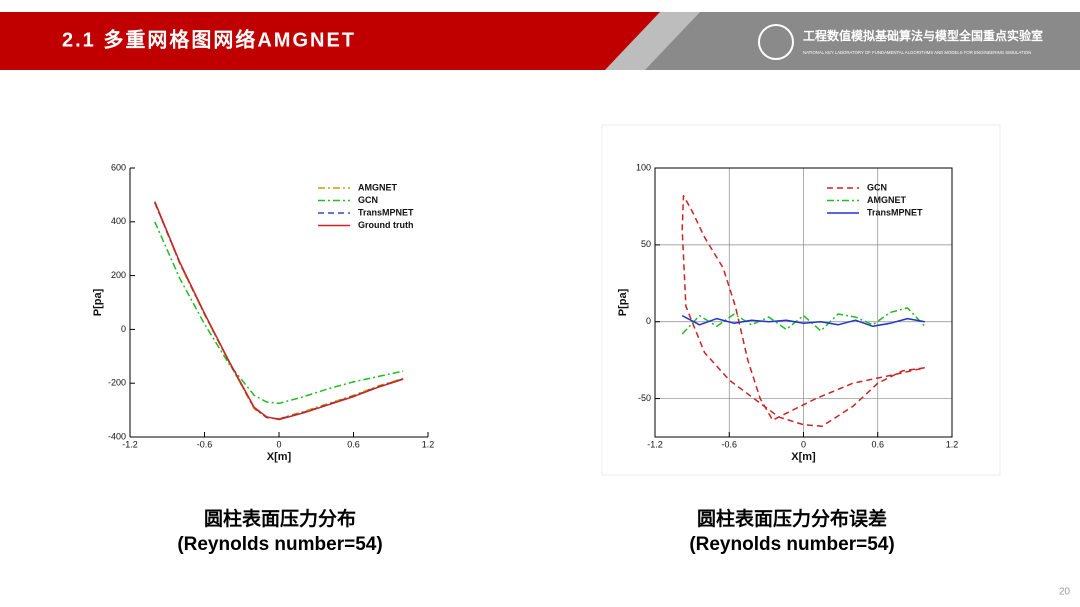 The height and width of the screenshot is (607, 1080). I want to click on caption: 圆柱表面压力分布, so click(280, 518).